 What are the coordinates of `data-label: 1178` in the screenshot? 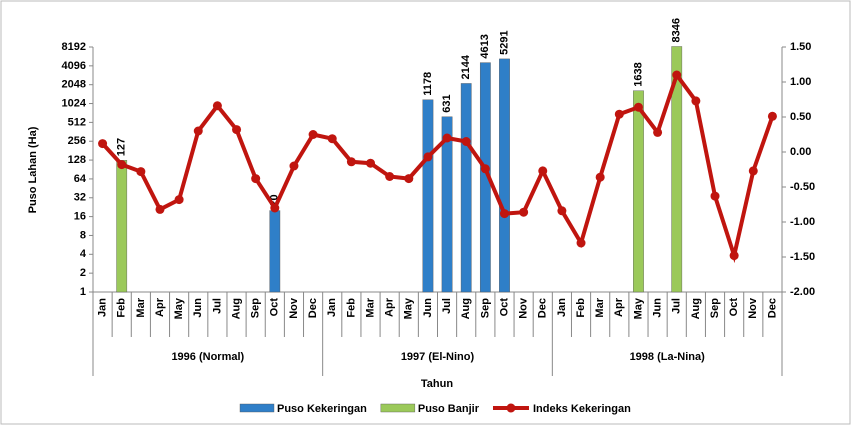 It's located at (428, 84).